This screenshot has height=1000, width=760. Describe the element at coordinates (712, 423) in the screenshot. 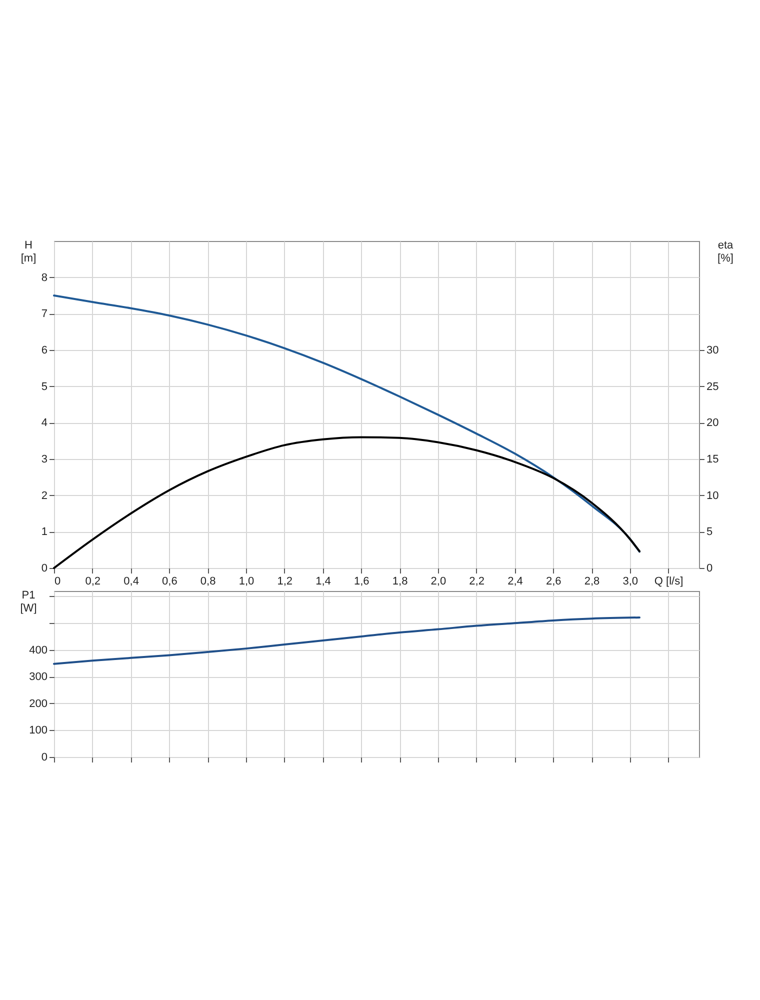

I see `y2-tick-label: 20` at that location.